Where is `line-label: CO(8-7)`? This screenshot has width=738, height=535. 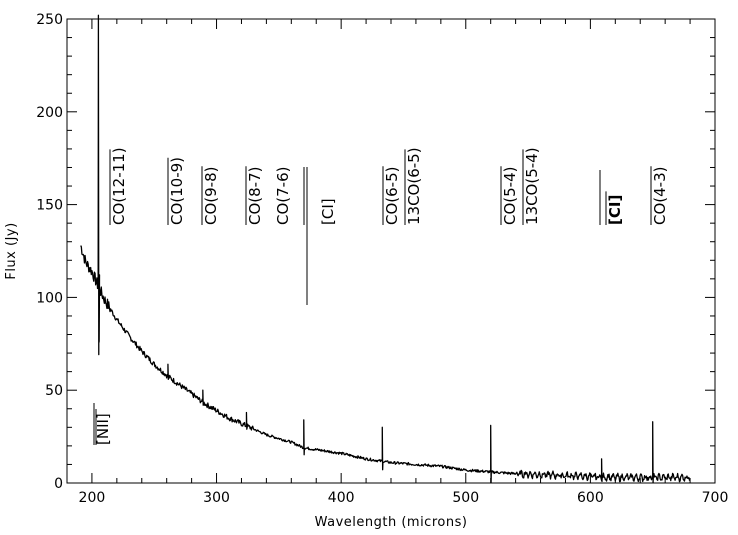 line-label: CO(8-7) is located at coordinates (255, 196).